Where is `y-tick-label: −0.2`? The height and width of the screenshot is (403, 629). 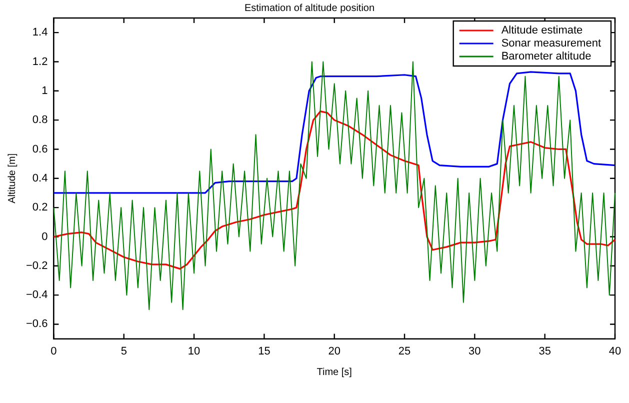
y-tick-label: −0.2 is located at coordinates (37, 266).